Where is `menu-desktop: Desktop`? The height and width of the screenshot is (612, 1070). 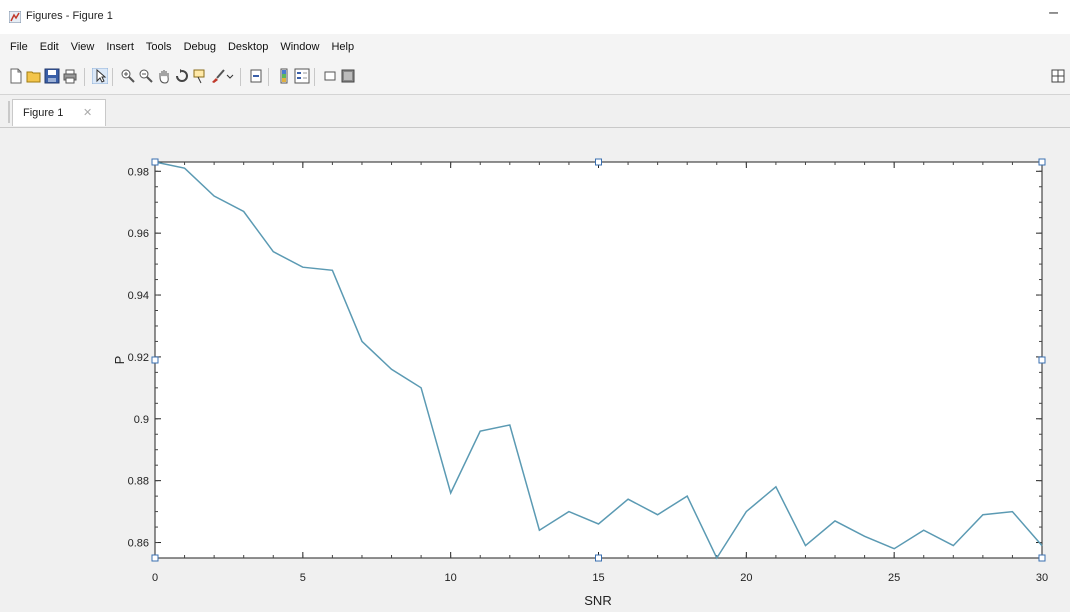 menu-desktop: Desktop is located at coordinates (248, 47).